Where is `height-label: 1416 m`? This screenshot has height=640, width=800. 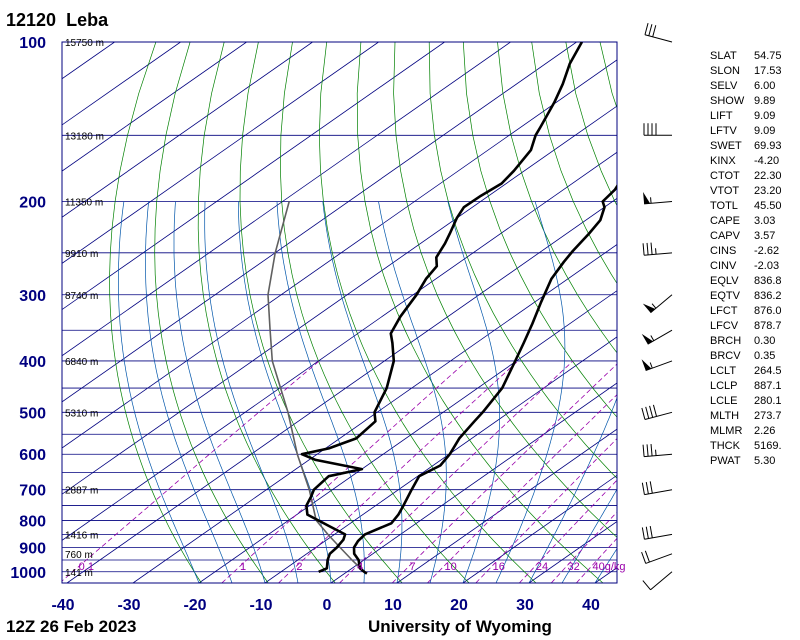 height-label: 1416 m is located at coordinates (81, 535).